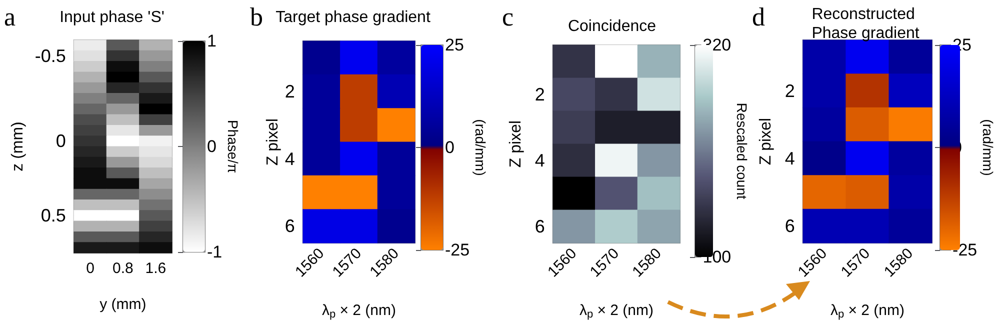  Describe the element at coordinates (123, 304) in the screenshot. I see `x-axis-title: y (mm)` at that location.